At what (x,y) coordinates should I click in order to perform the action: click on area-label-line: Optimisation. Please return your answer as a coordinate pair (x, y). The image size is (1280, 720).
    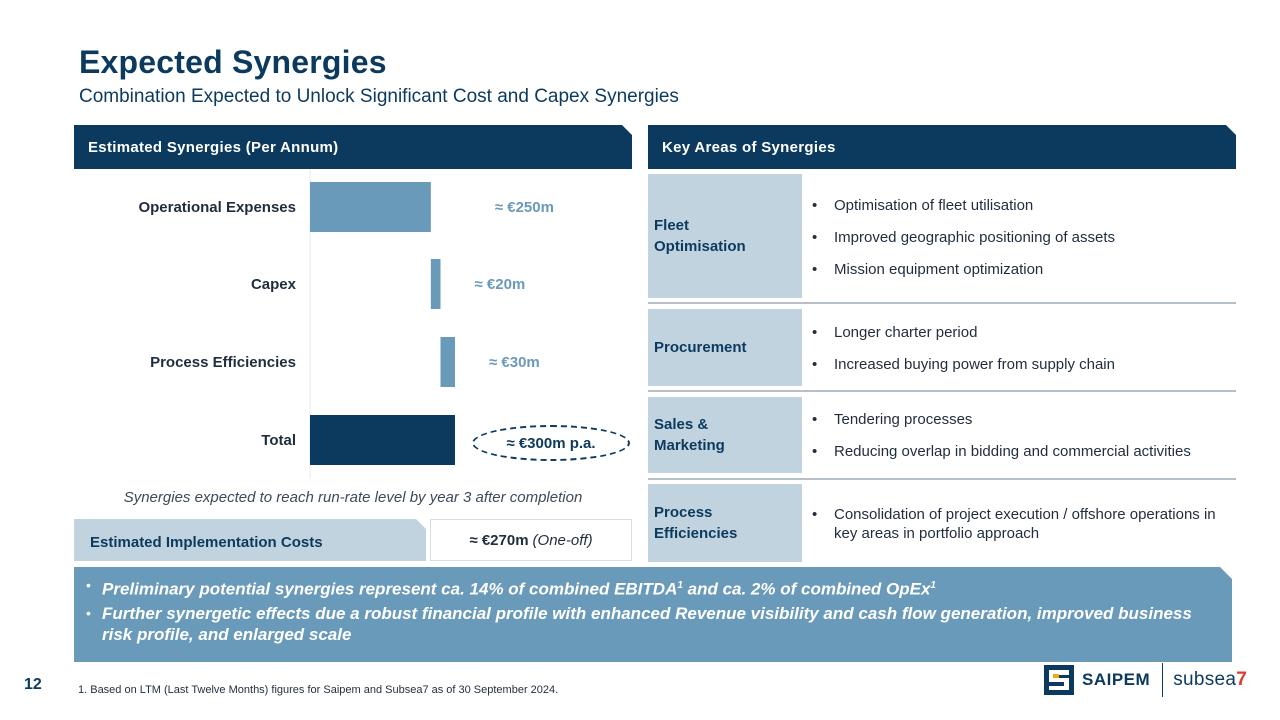
    Looking at the image, I should click on (700, 246).